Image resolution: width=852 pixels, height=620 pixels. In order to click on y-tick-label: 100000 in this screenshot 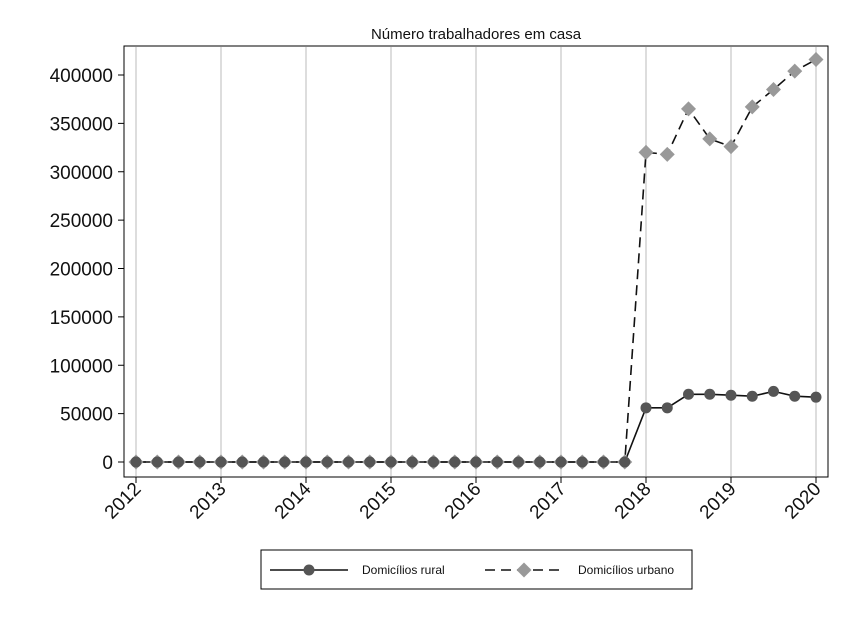, I will do `click(81, 366)`.